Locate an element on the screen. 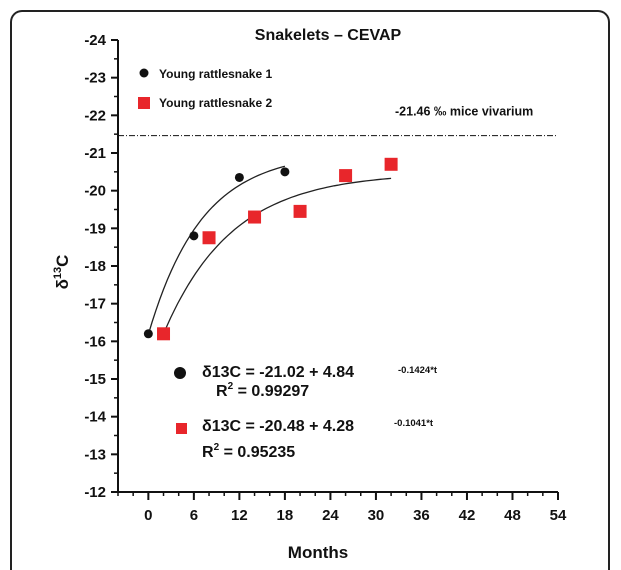  x-tick-label: 0 is located at coordinates (148, 515).